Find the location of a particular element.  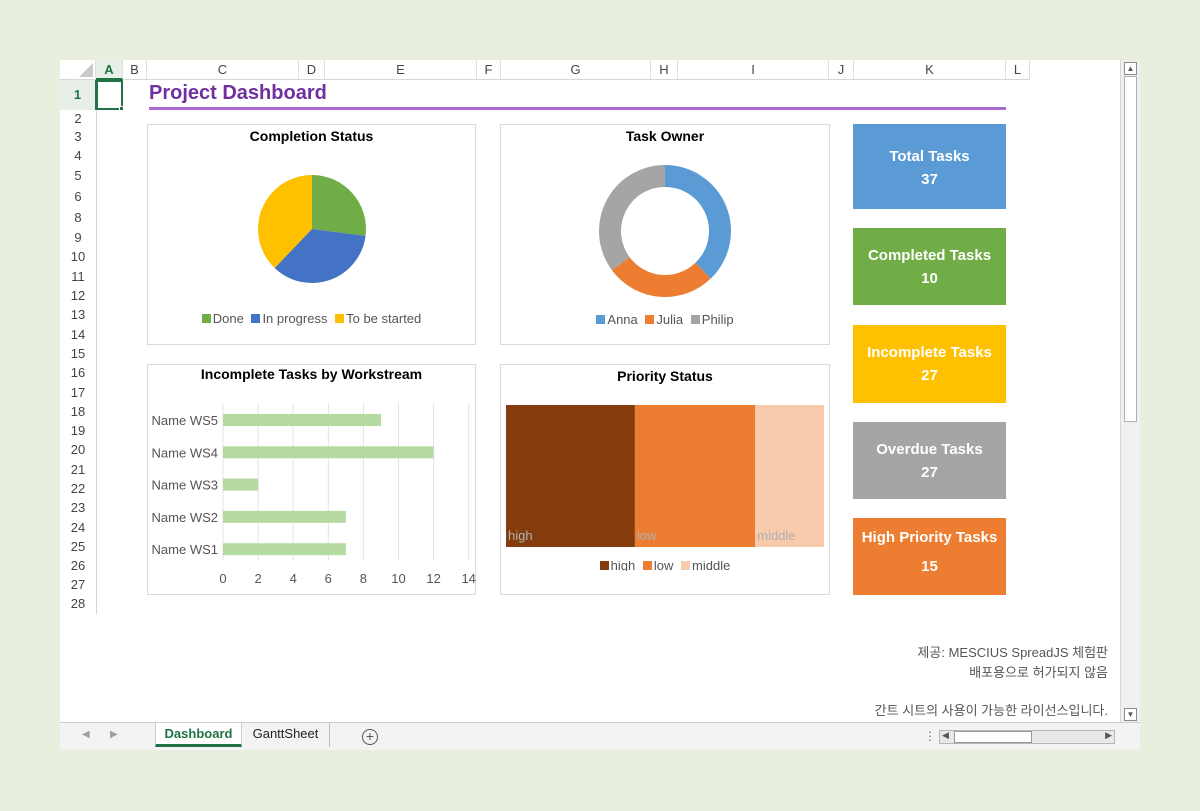

col-header-H: H is located at coordinates (664, 70).